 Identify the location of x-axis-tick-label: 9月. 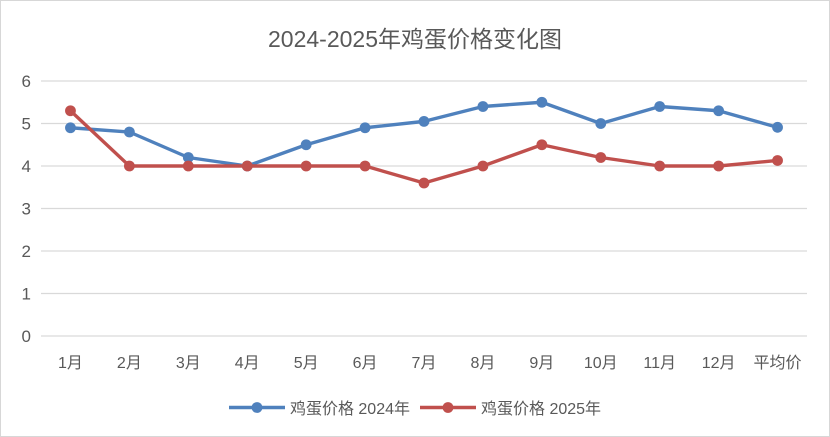
(541, 363).